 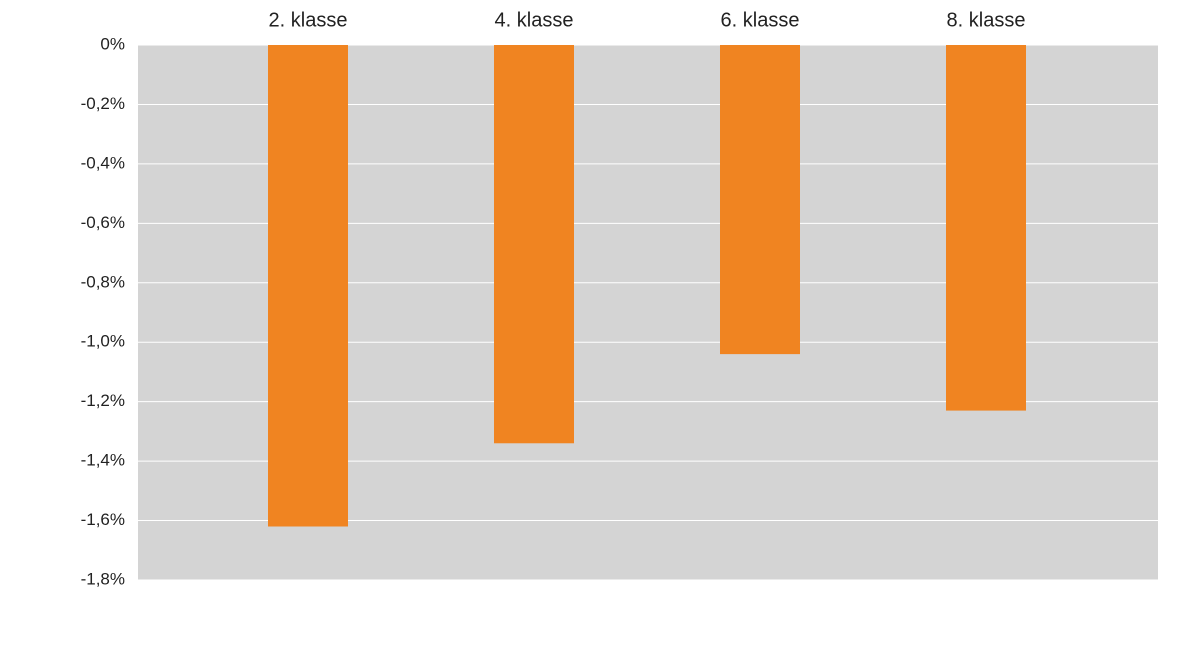 I want to click on x-tick-label: 6. klasse, so click(x=760, y=20).